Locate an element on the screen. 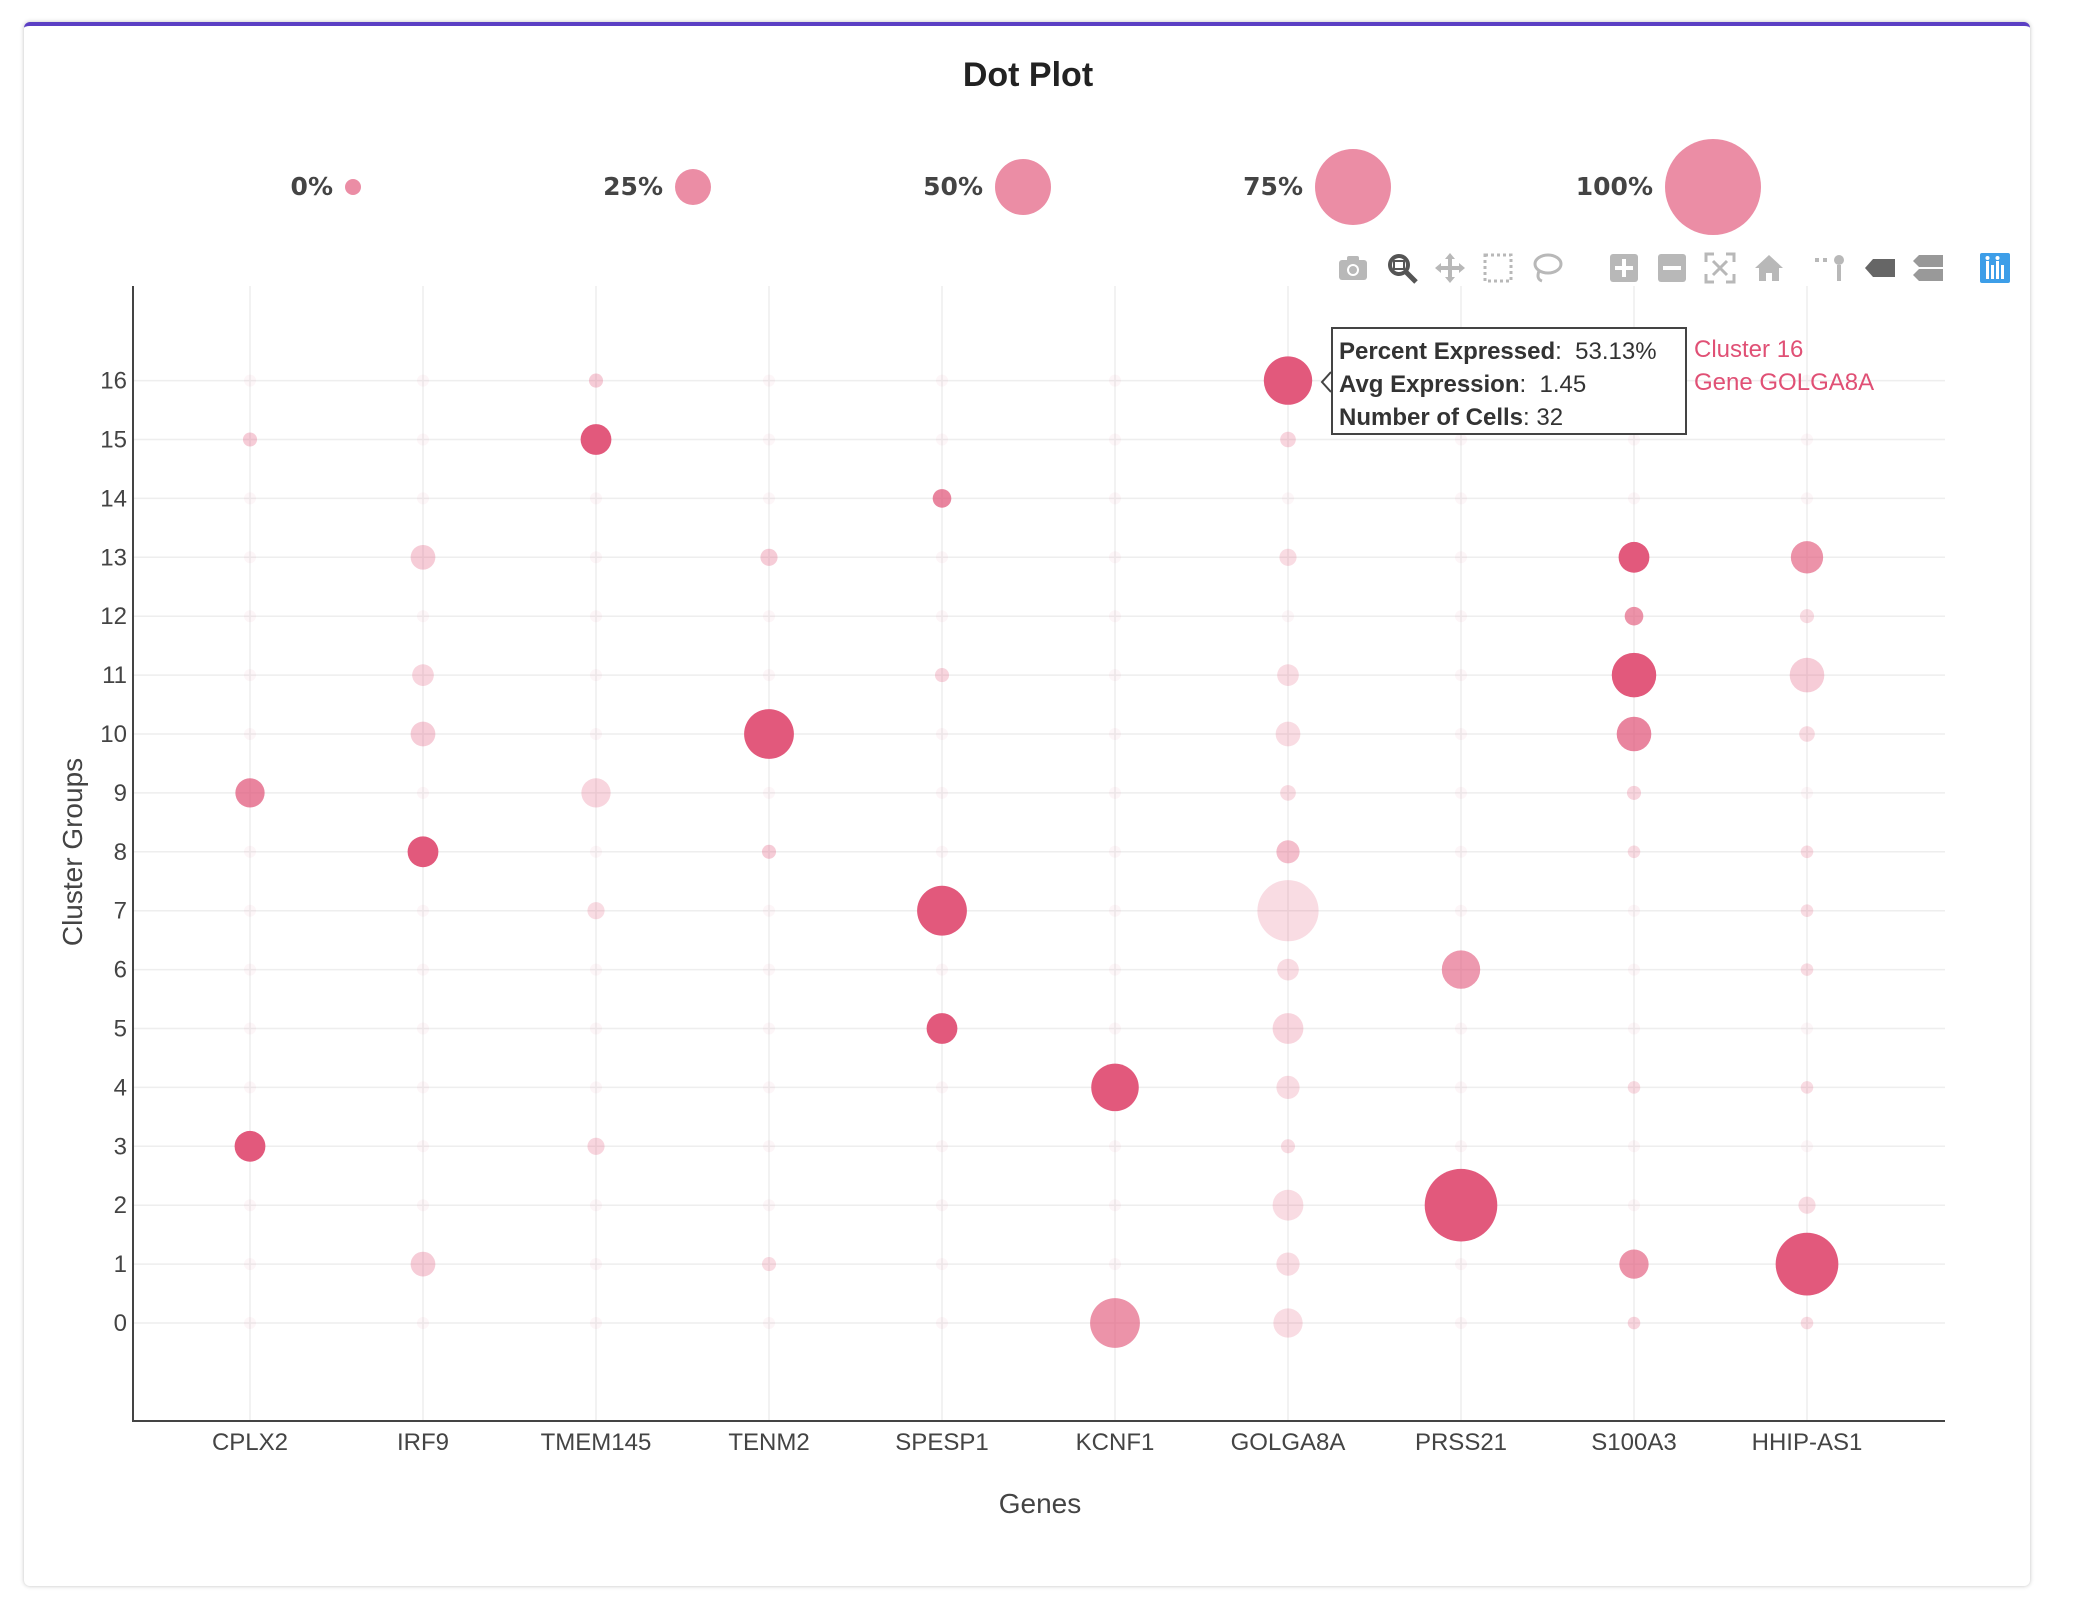  autoscale-icon is located at coordinates (1720, 268).